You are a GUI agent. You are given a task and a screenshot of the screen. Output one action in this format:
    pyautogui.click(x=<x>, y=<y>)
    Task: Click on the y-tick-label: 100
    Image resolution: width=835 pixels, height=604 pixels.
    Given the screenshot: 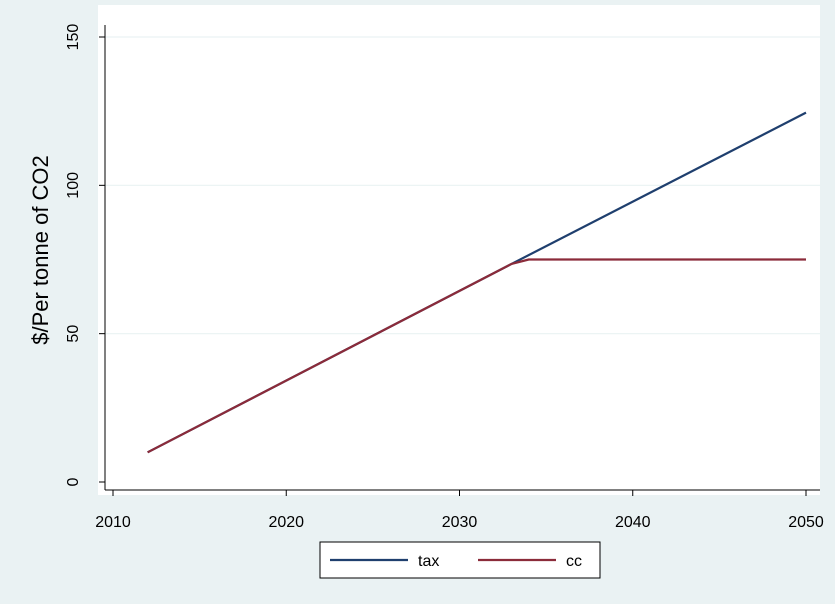 What is the action you would take?
    pyautogui.click(x=73, y=185)
    